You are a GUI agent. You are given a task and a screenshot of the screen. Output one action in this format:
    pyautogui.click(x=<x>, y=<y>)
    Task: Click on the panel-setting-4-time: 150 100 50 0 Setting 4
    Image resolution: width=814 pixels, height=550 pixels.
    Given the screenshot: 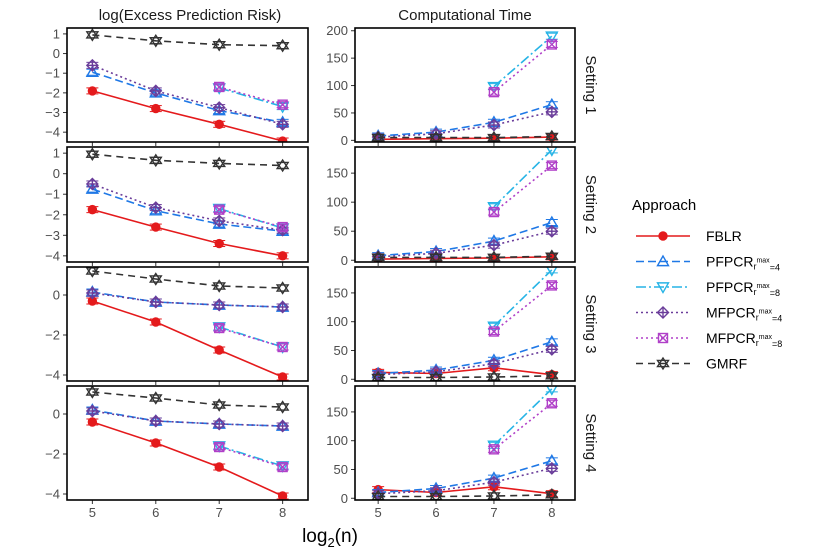 What is the action you would take?
    pyautogui.click(x=462, y=445)
    